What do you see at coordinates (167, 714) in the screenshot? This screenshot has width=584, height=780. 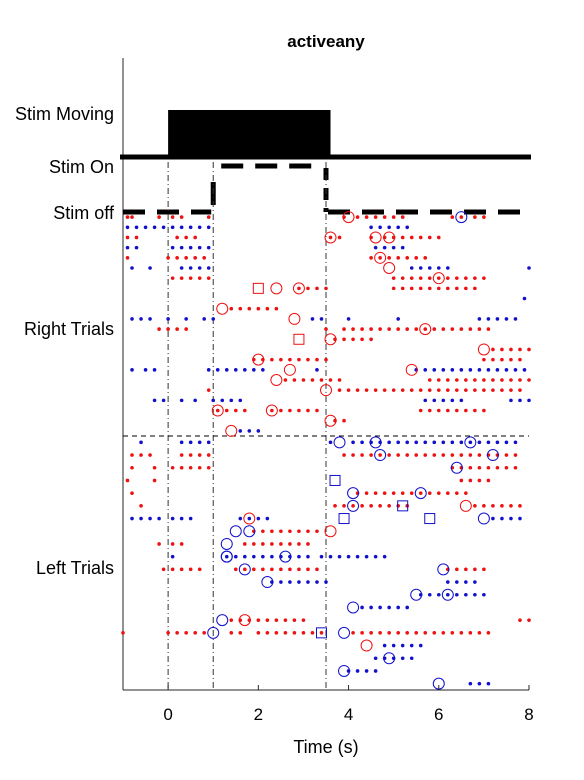 I see `x-tick-label: 0` at bounding box center [167, 714].